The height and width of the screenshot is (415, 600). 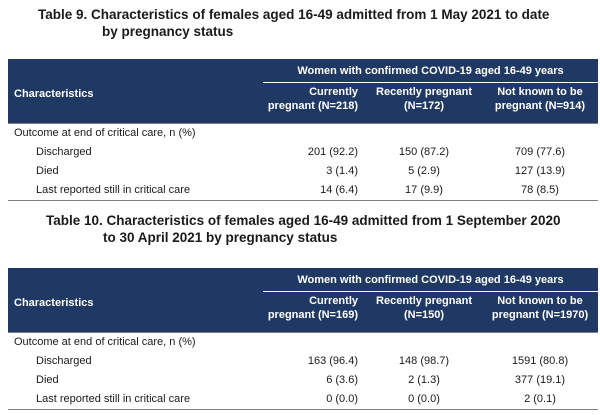 What do you see at coordinates (540, 190) in the screenshot?
I see `cell-value: 78 (8.5)` at bounding box center [540, 190].